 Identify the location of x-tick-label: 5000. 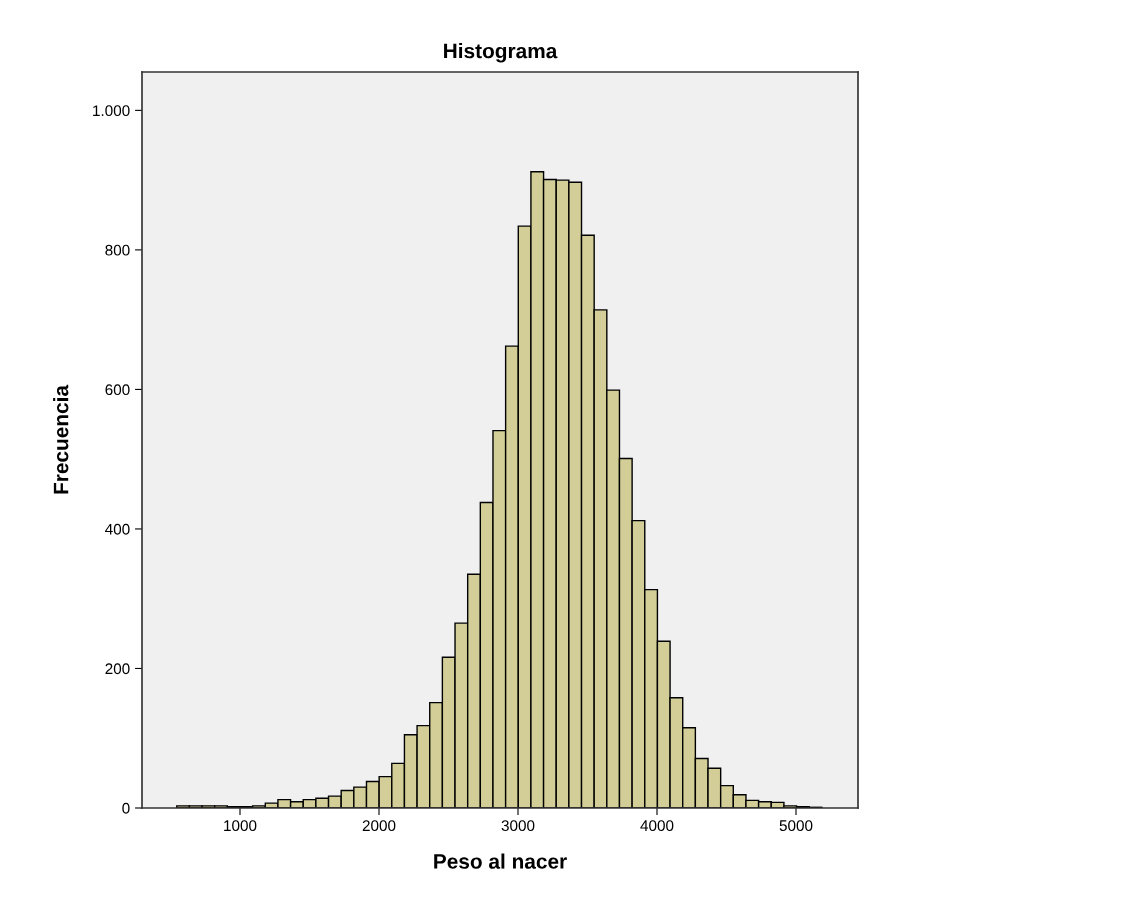
(796, 826).